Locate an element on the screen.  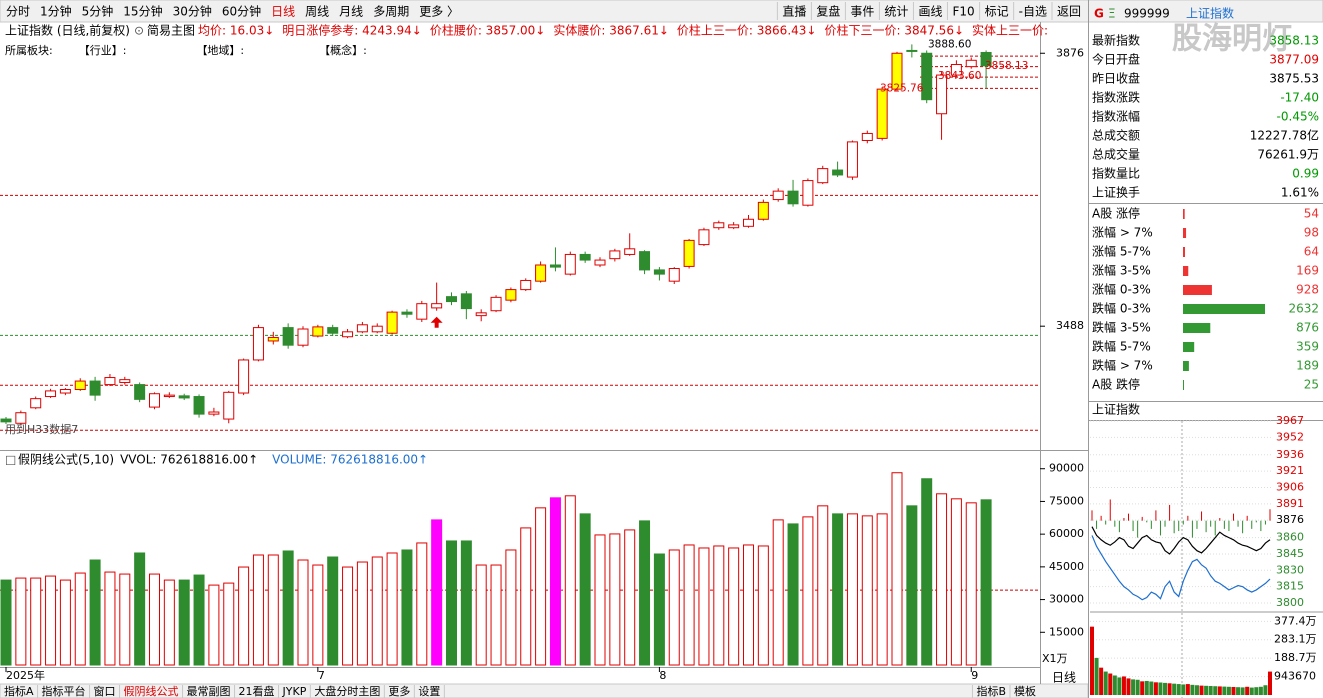
sector-label: 【地域】: is located at coordinates (220, 50).